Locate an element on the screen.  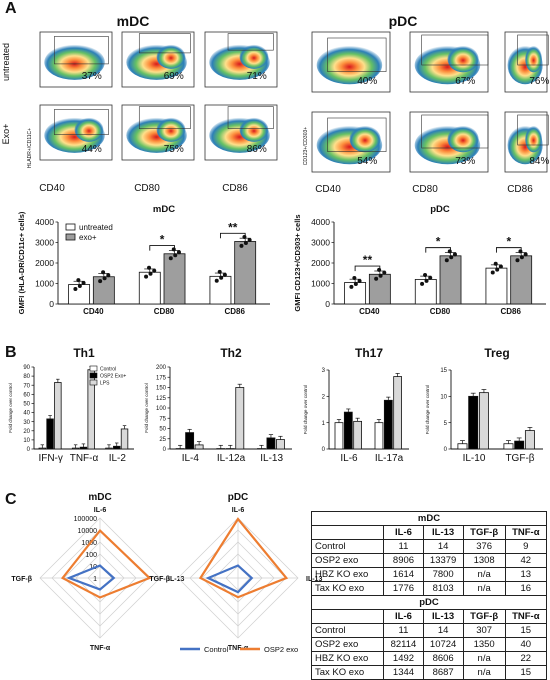
y-tick-label: 175 is located at coordinates (161, 378).